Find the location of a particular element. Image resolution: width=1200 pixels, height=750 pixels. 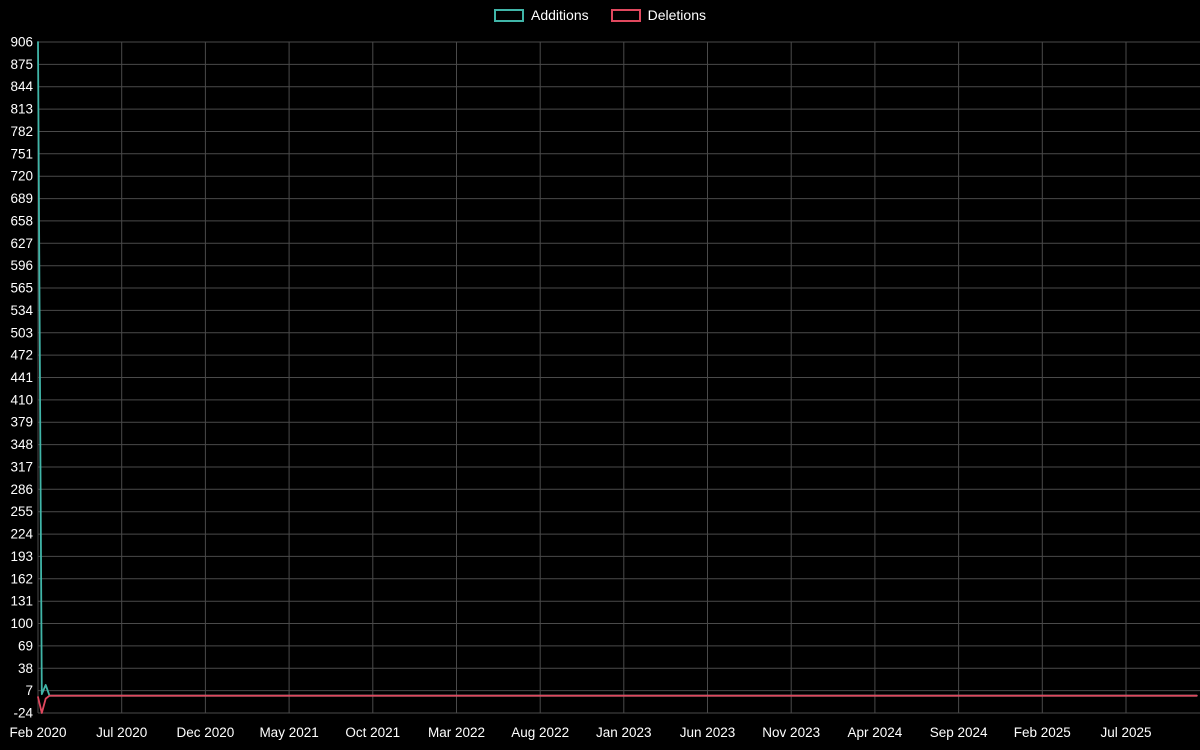

x-axis-tick-label: Aug 2022 is located at coordinates (540, 732).